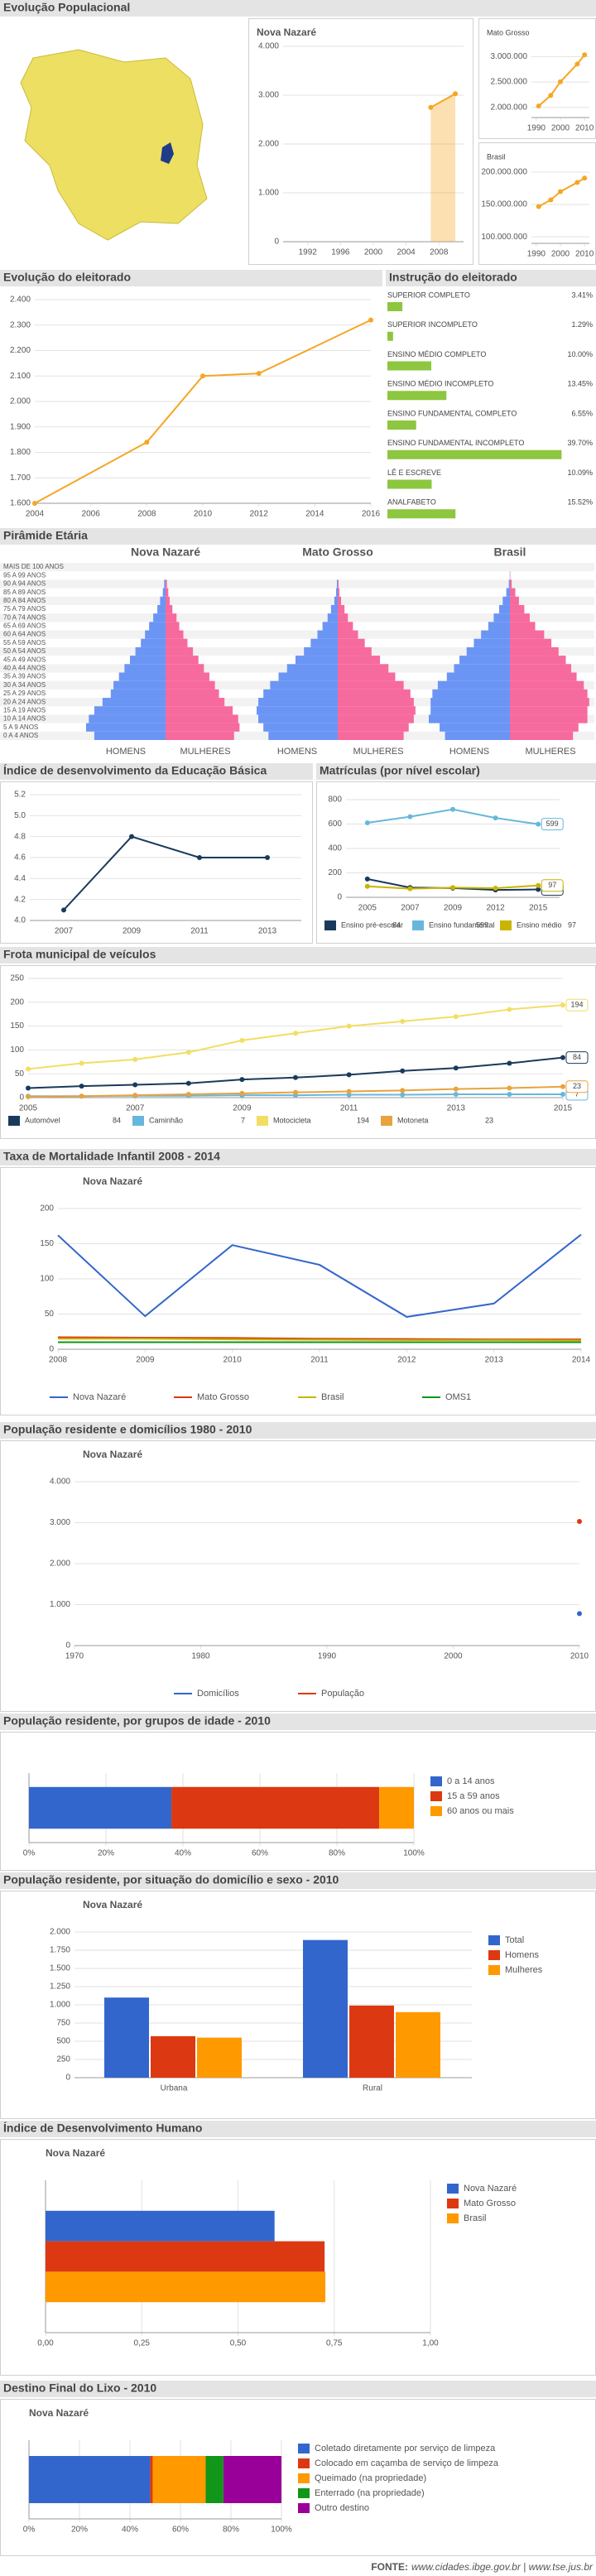 The image size is (596, 2576). Describe the element at coordinates (130, 2530) in the screenshot. I see `x-tick-label: 40%` at that location.